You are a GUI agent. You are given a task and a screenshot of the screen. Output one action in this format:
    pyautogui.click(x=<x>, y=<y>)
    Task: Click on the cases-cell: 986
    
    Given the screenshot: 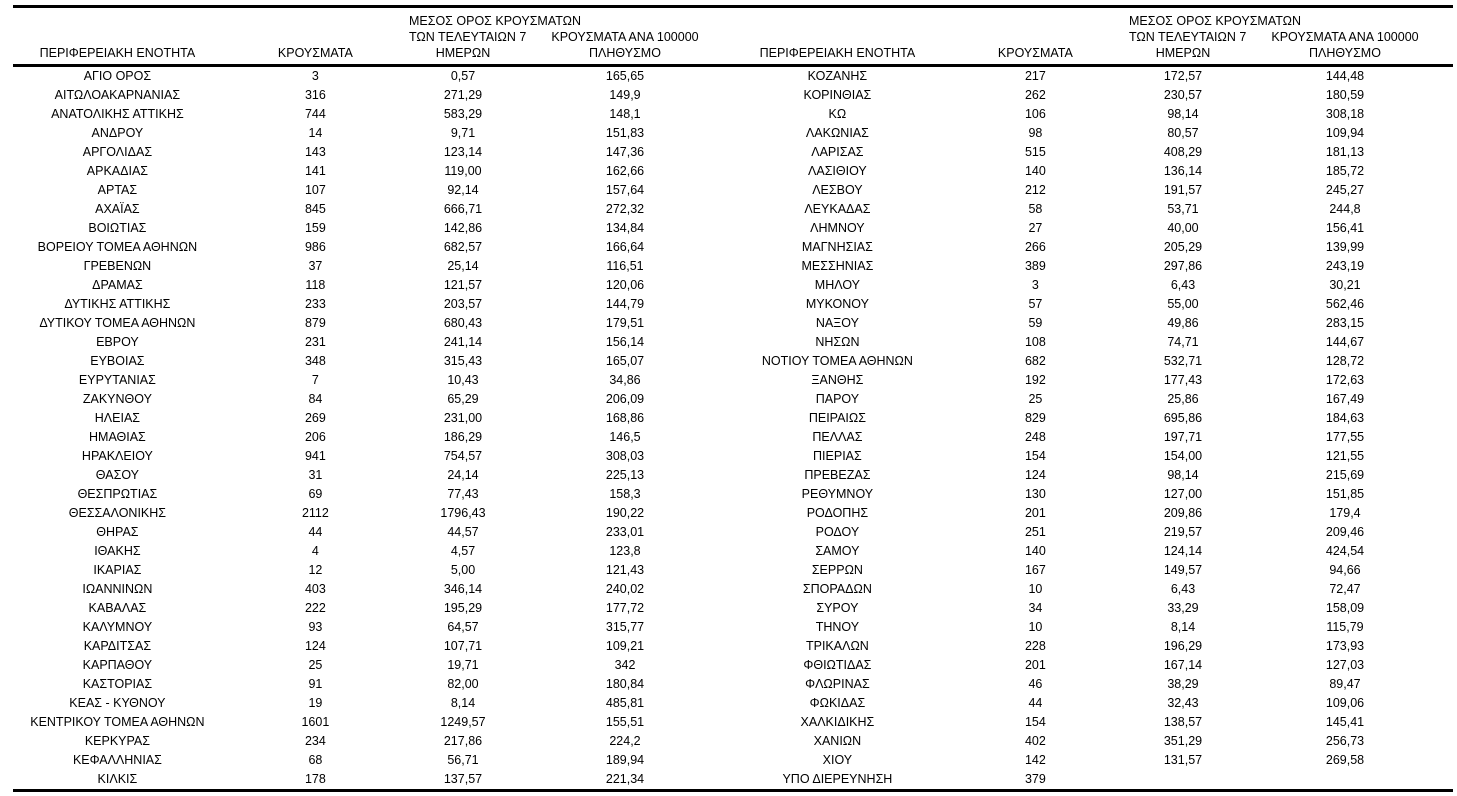 What is the action you would take?
    pyautogui.click(x=315, y=247)
    